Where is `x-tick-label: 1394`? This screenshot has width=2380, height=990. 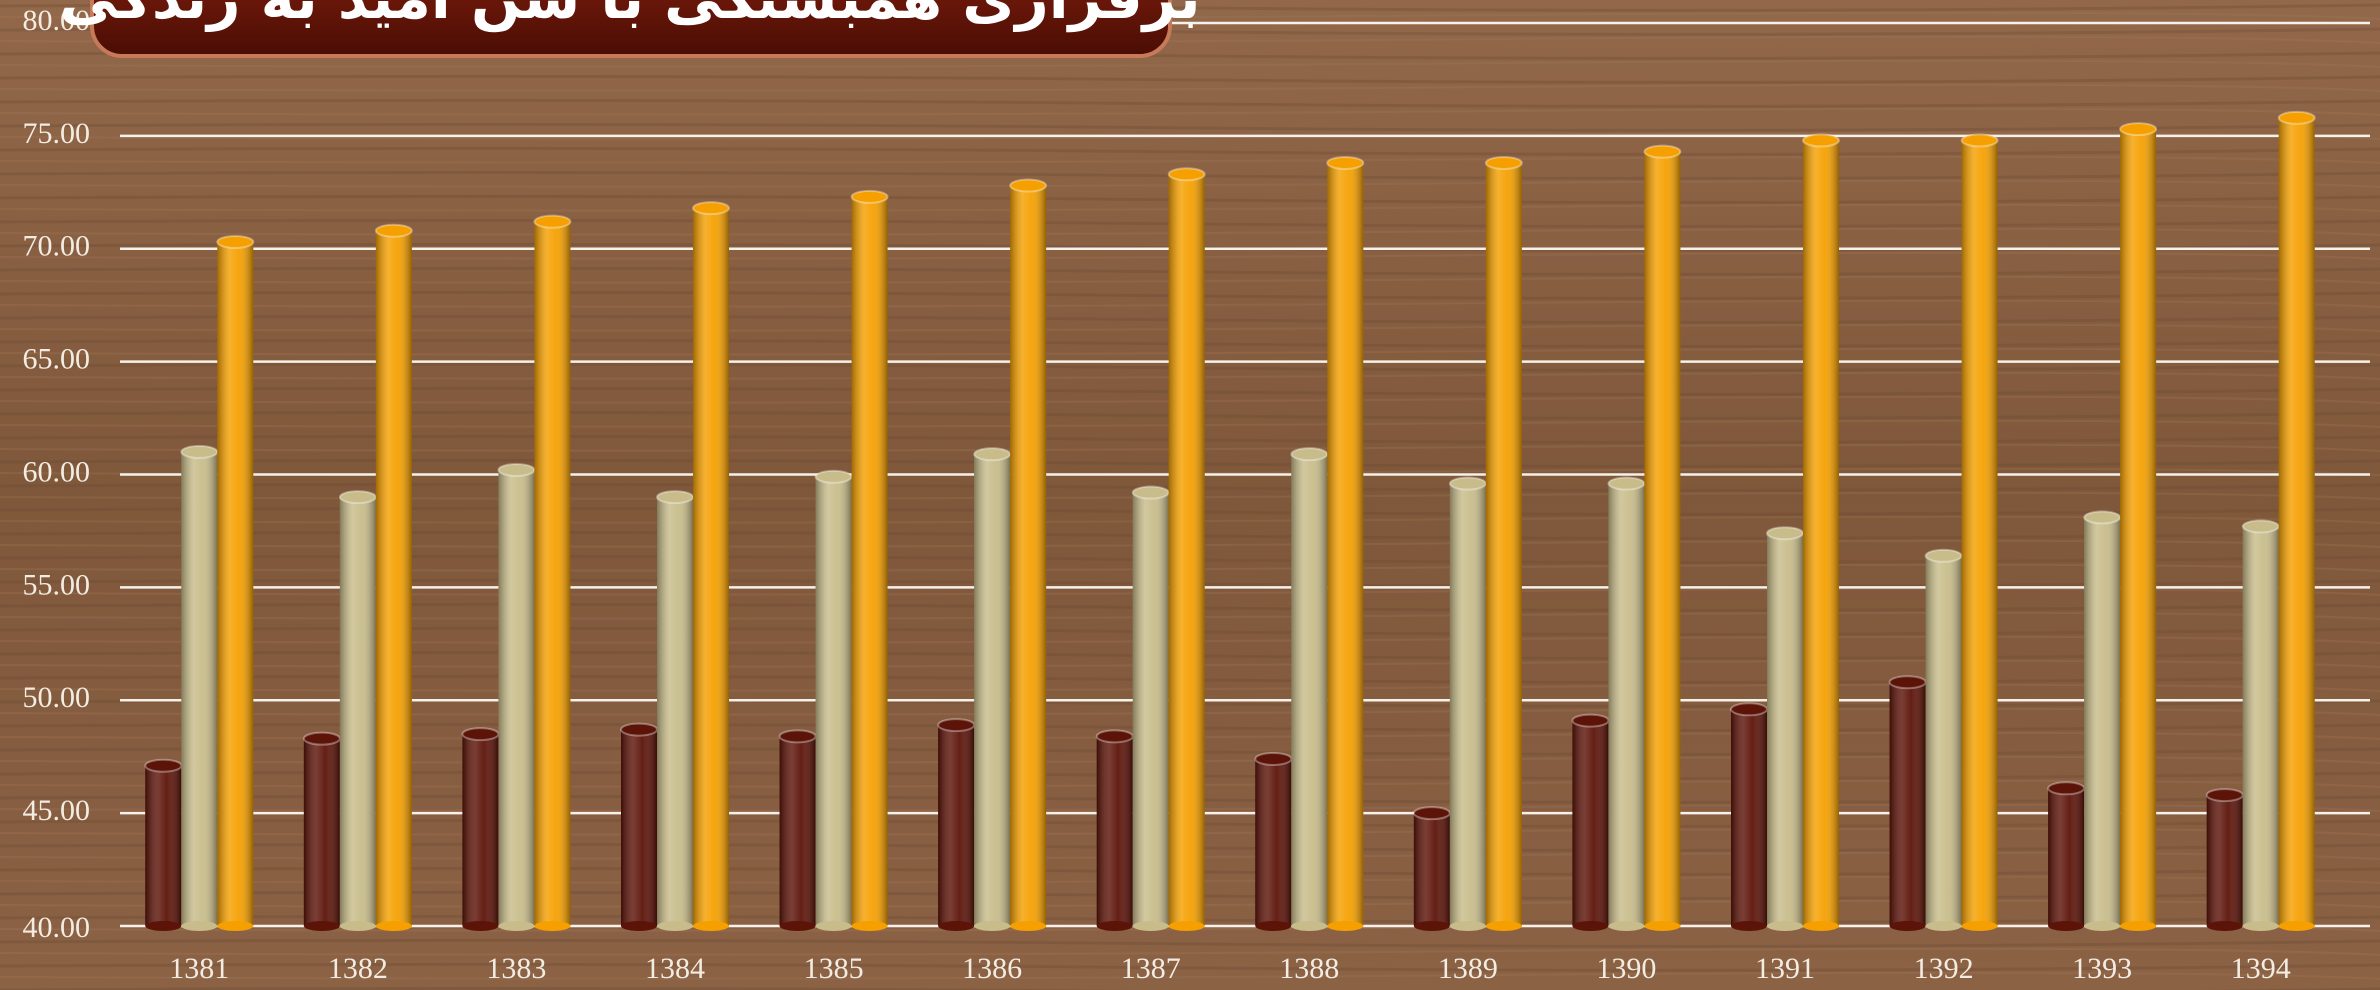 x-tick-label: 1394 is located at coordinates (2261, 968).